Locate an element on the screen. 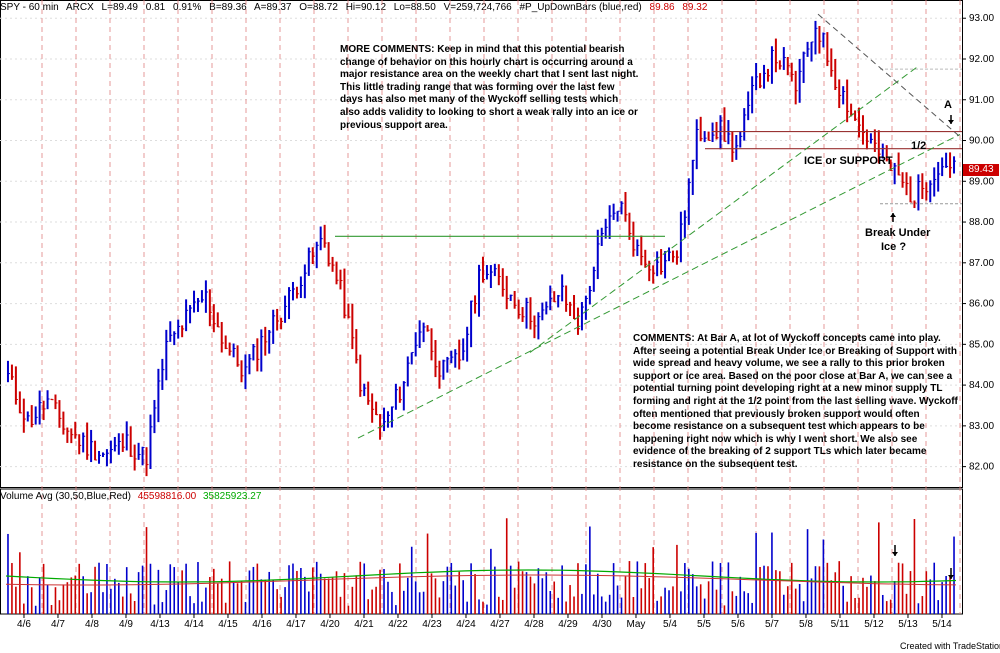  x-tick-label: 4/28 is located at coordinates (534, 624).